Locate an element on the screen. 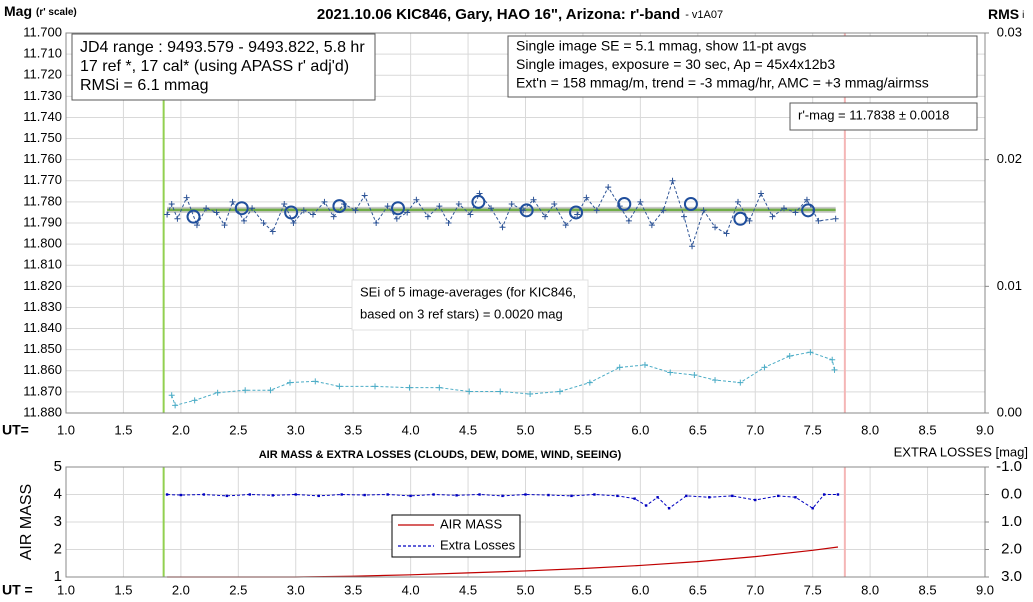 The width and height of the screenshot is (1033, 602). annotation-text: JD4 range : 9493.579 - 9493.822, 5.8 hr is located at coordinates (222, 47).